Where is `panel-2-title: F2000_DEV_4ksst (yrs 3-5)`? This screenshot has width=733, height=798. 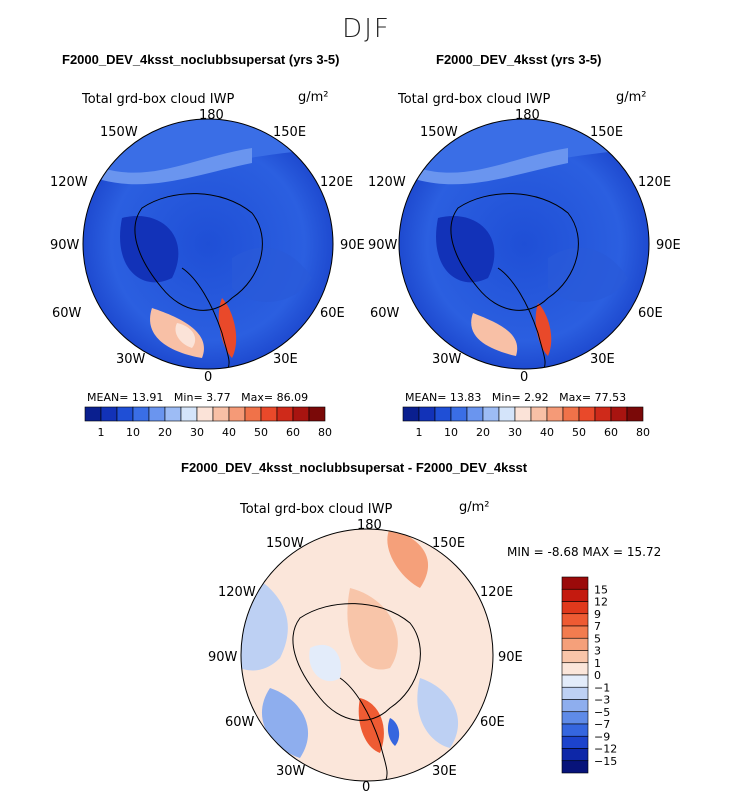
panel-2-title: F2000_DEV_4ksst (yrs 3-5) is located at coordinates (519, 59).